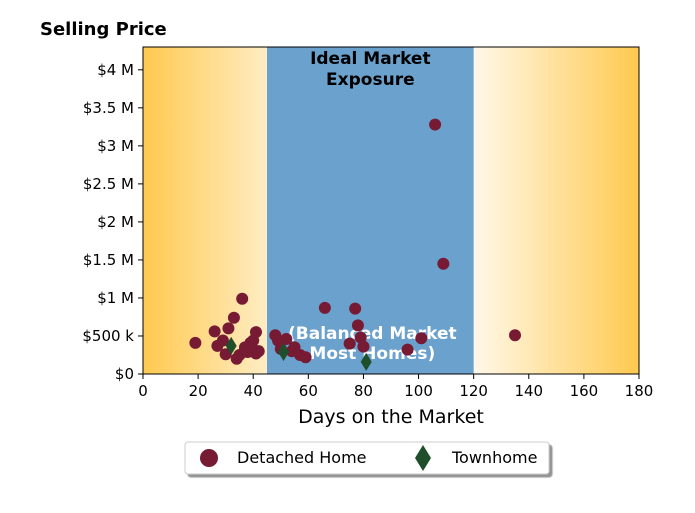 This screenshot has width=695, height=513. I want to click on legend-box, so click(367, 458).